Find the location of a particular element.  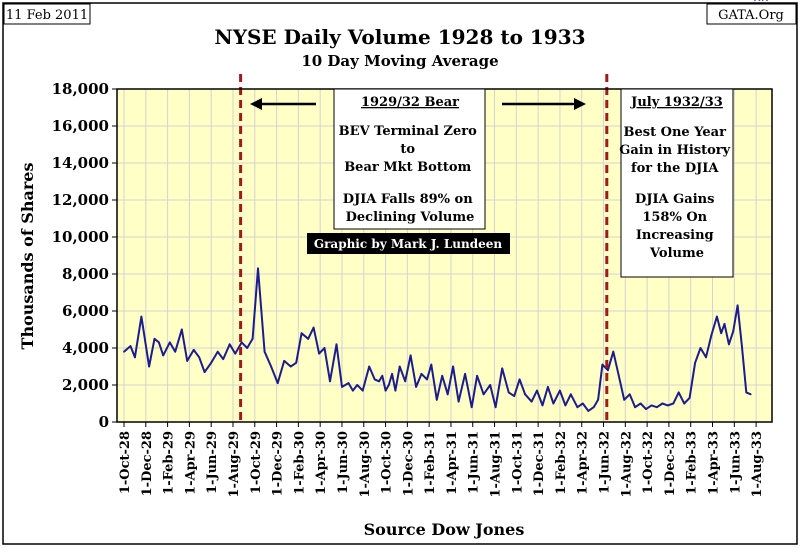

x-tick-label: 1-Aug-33 is located at coordinates (757, 464).